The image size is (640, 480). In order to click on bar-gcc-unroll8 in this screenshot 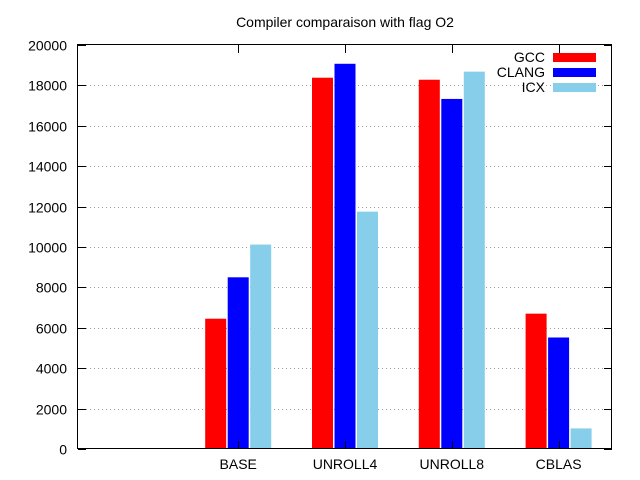, I will do `click(429, 264)`.